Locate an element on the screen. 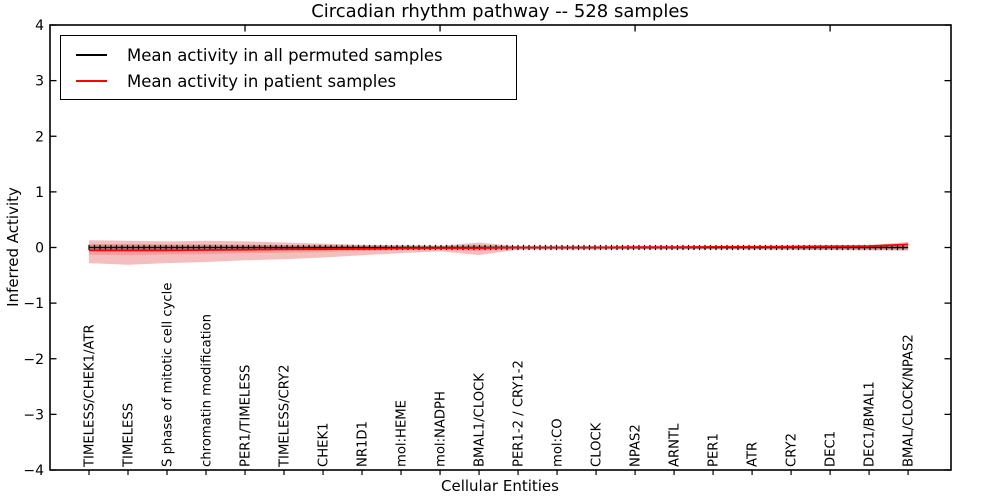 This screenshot has width=1000, height=500. legend-label-patient: Mean activity in patient samples is located at coordinates (262, 81).